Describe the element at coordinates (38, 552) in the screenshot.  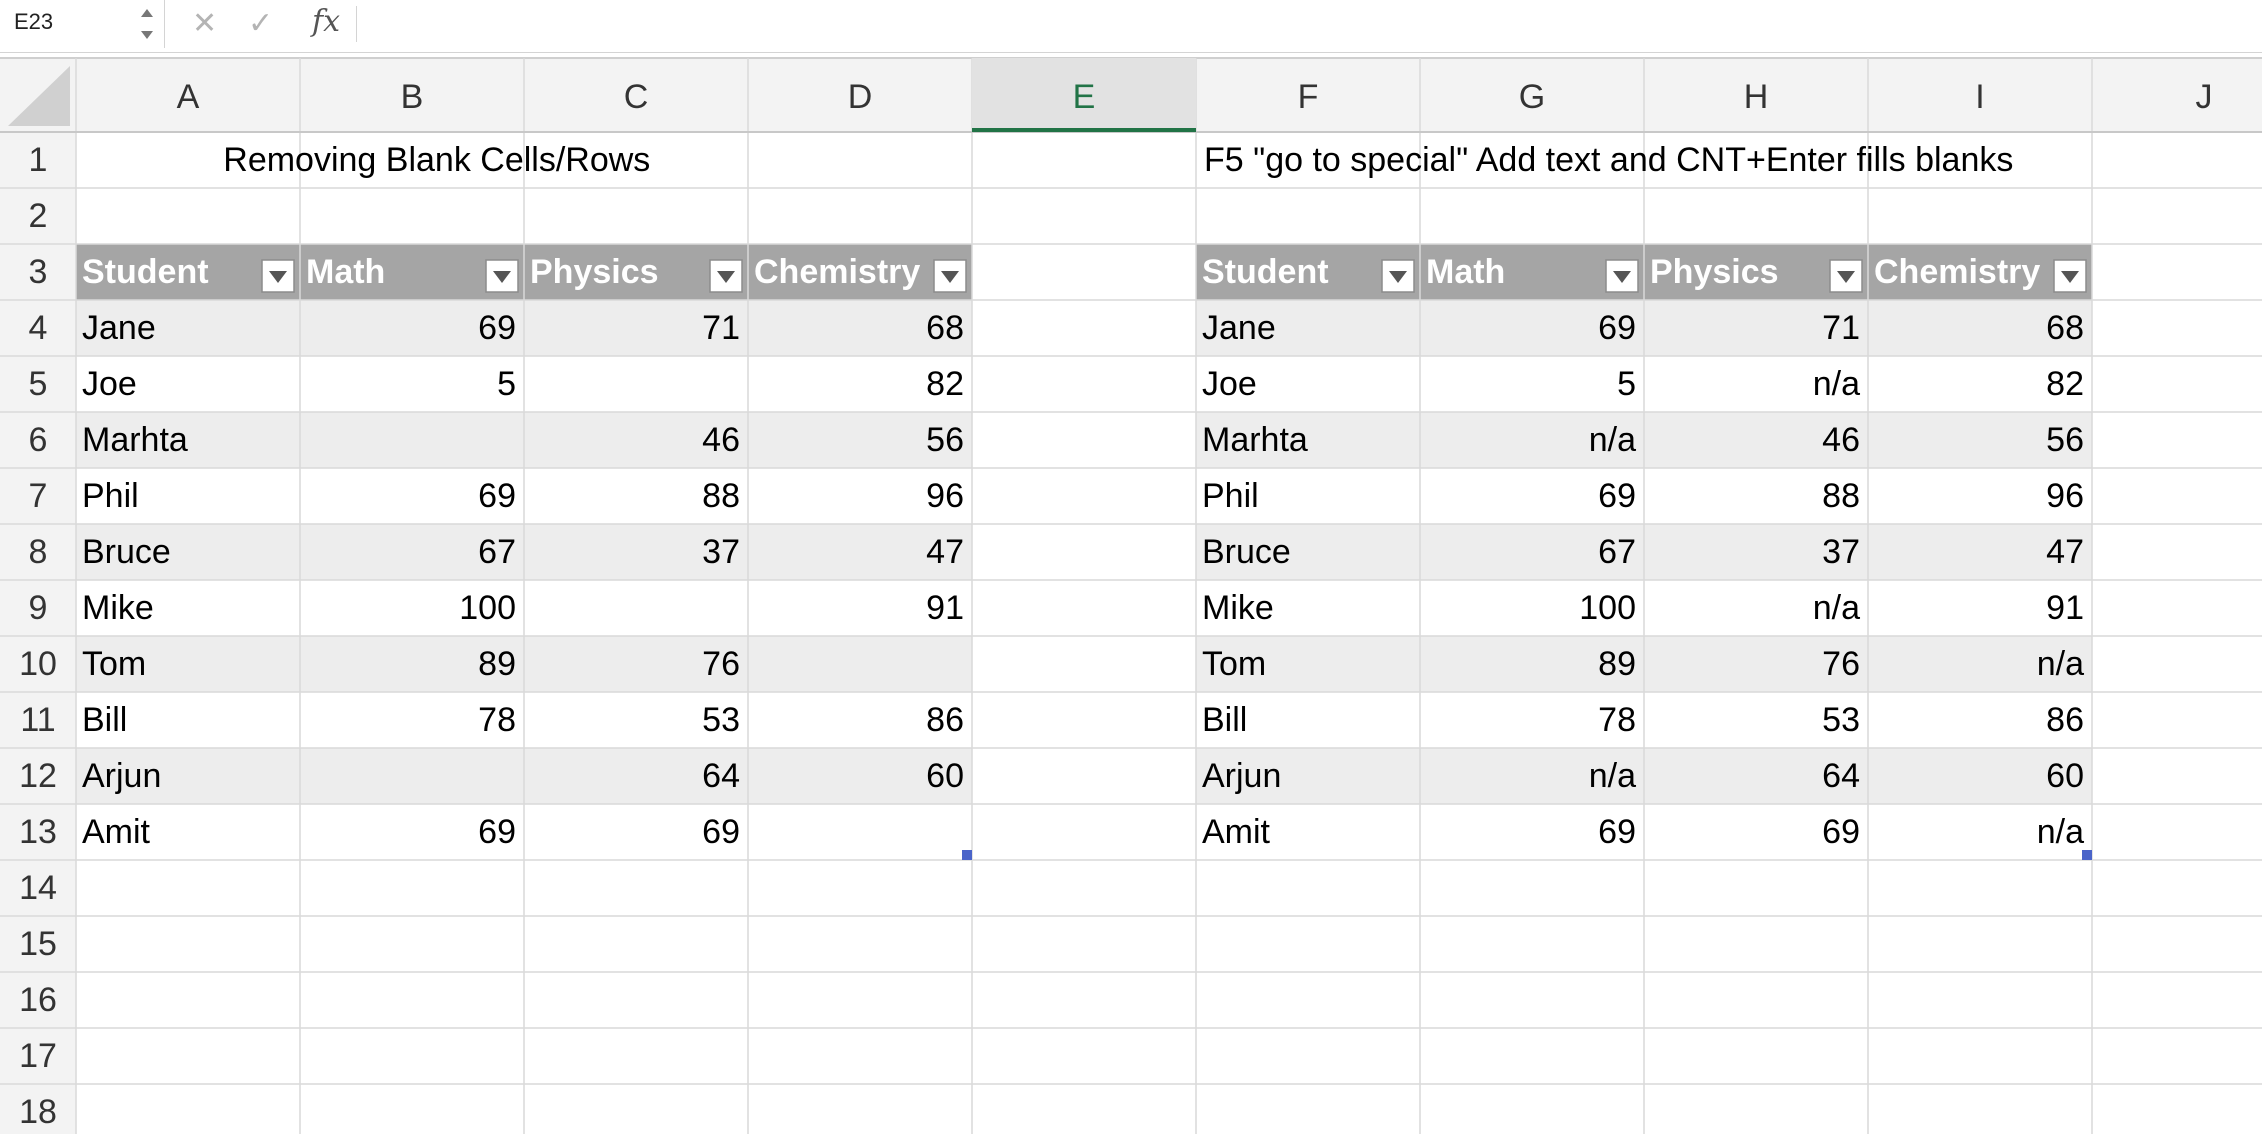
I see `row-header-8: 8` at that location.